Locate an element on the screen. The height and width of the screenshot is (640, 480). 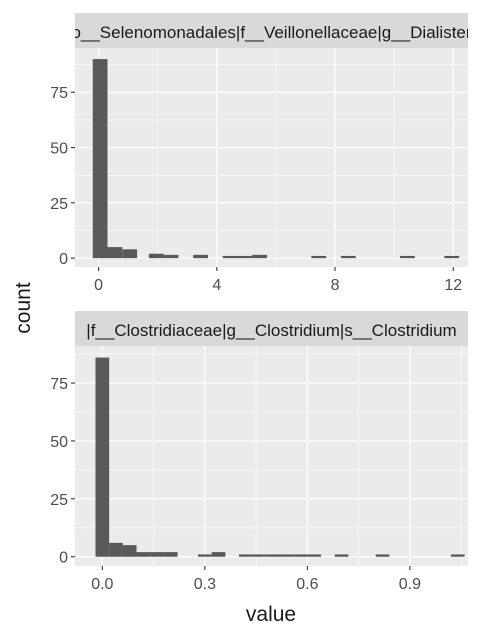
panel-2-y-tick-label: 75 is located at coordinates (59, 384).